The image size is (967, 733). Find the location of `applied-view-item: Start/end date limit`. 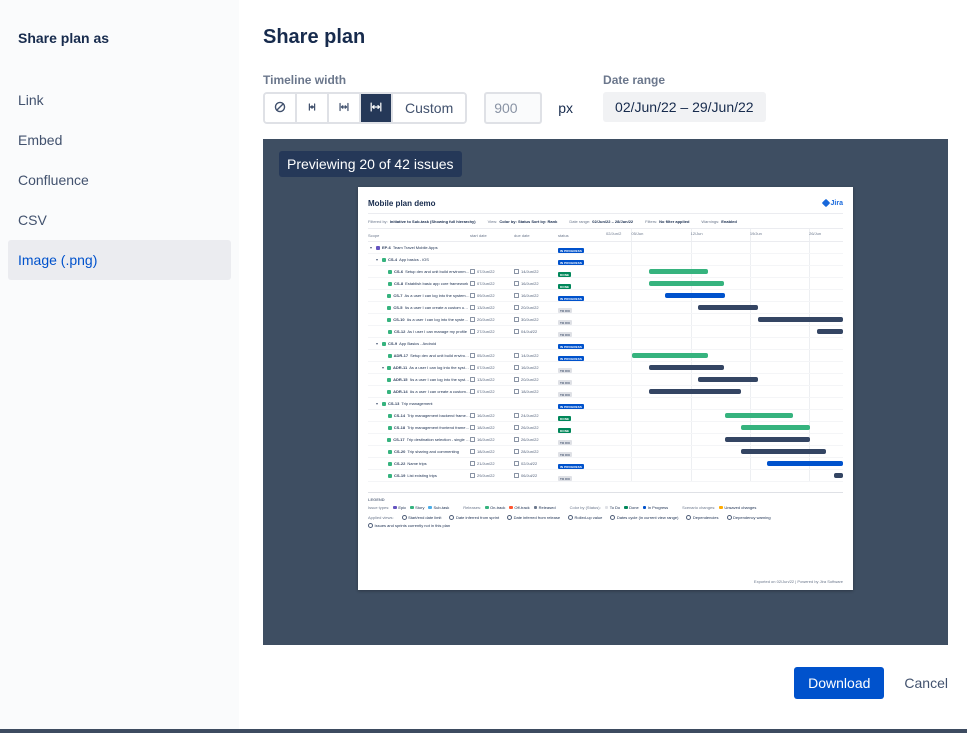

applied-view-item: Start/end date limit is located at coordinates (421, 517).